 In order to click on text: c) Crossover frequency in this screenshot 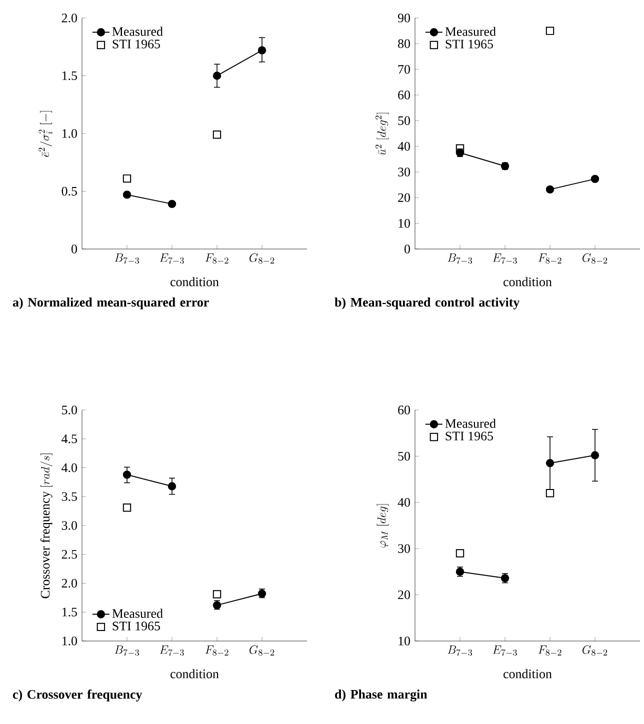, I will do `click(77, 696)`.